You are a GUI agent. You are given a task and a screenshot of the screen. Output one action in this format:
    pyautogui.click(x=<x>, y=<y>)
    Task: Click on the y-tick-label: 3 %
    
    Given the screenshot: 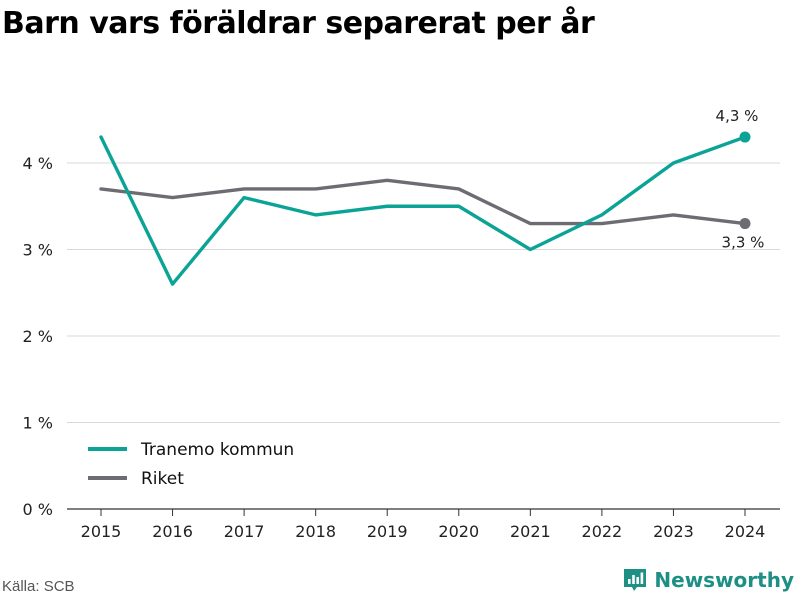 What is the action you would take?
    pyautogui.click(x=38, y=250)
    